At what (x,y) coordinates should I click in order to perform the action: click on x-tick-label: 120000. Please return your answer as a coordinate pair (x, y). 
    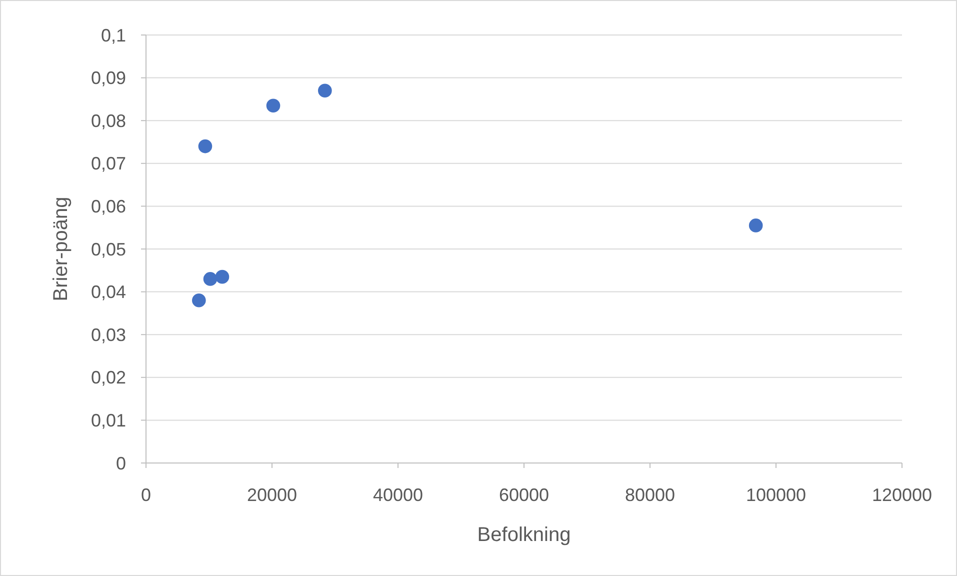
    Looking at the image, I should click on (902, 495).